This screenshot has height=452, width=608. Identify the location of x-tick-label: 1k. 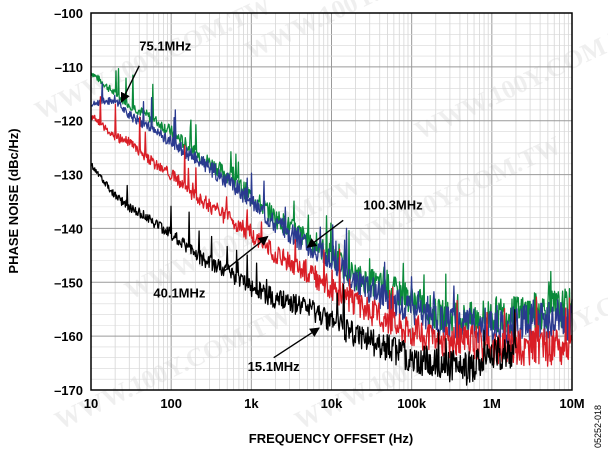
(251, 403).